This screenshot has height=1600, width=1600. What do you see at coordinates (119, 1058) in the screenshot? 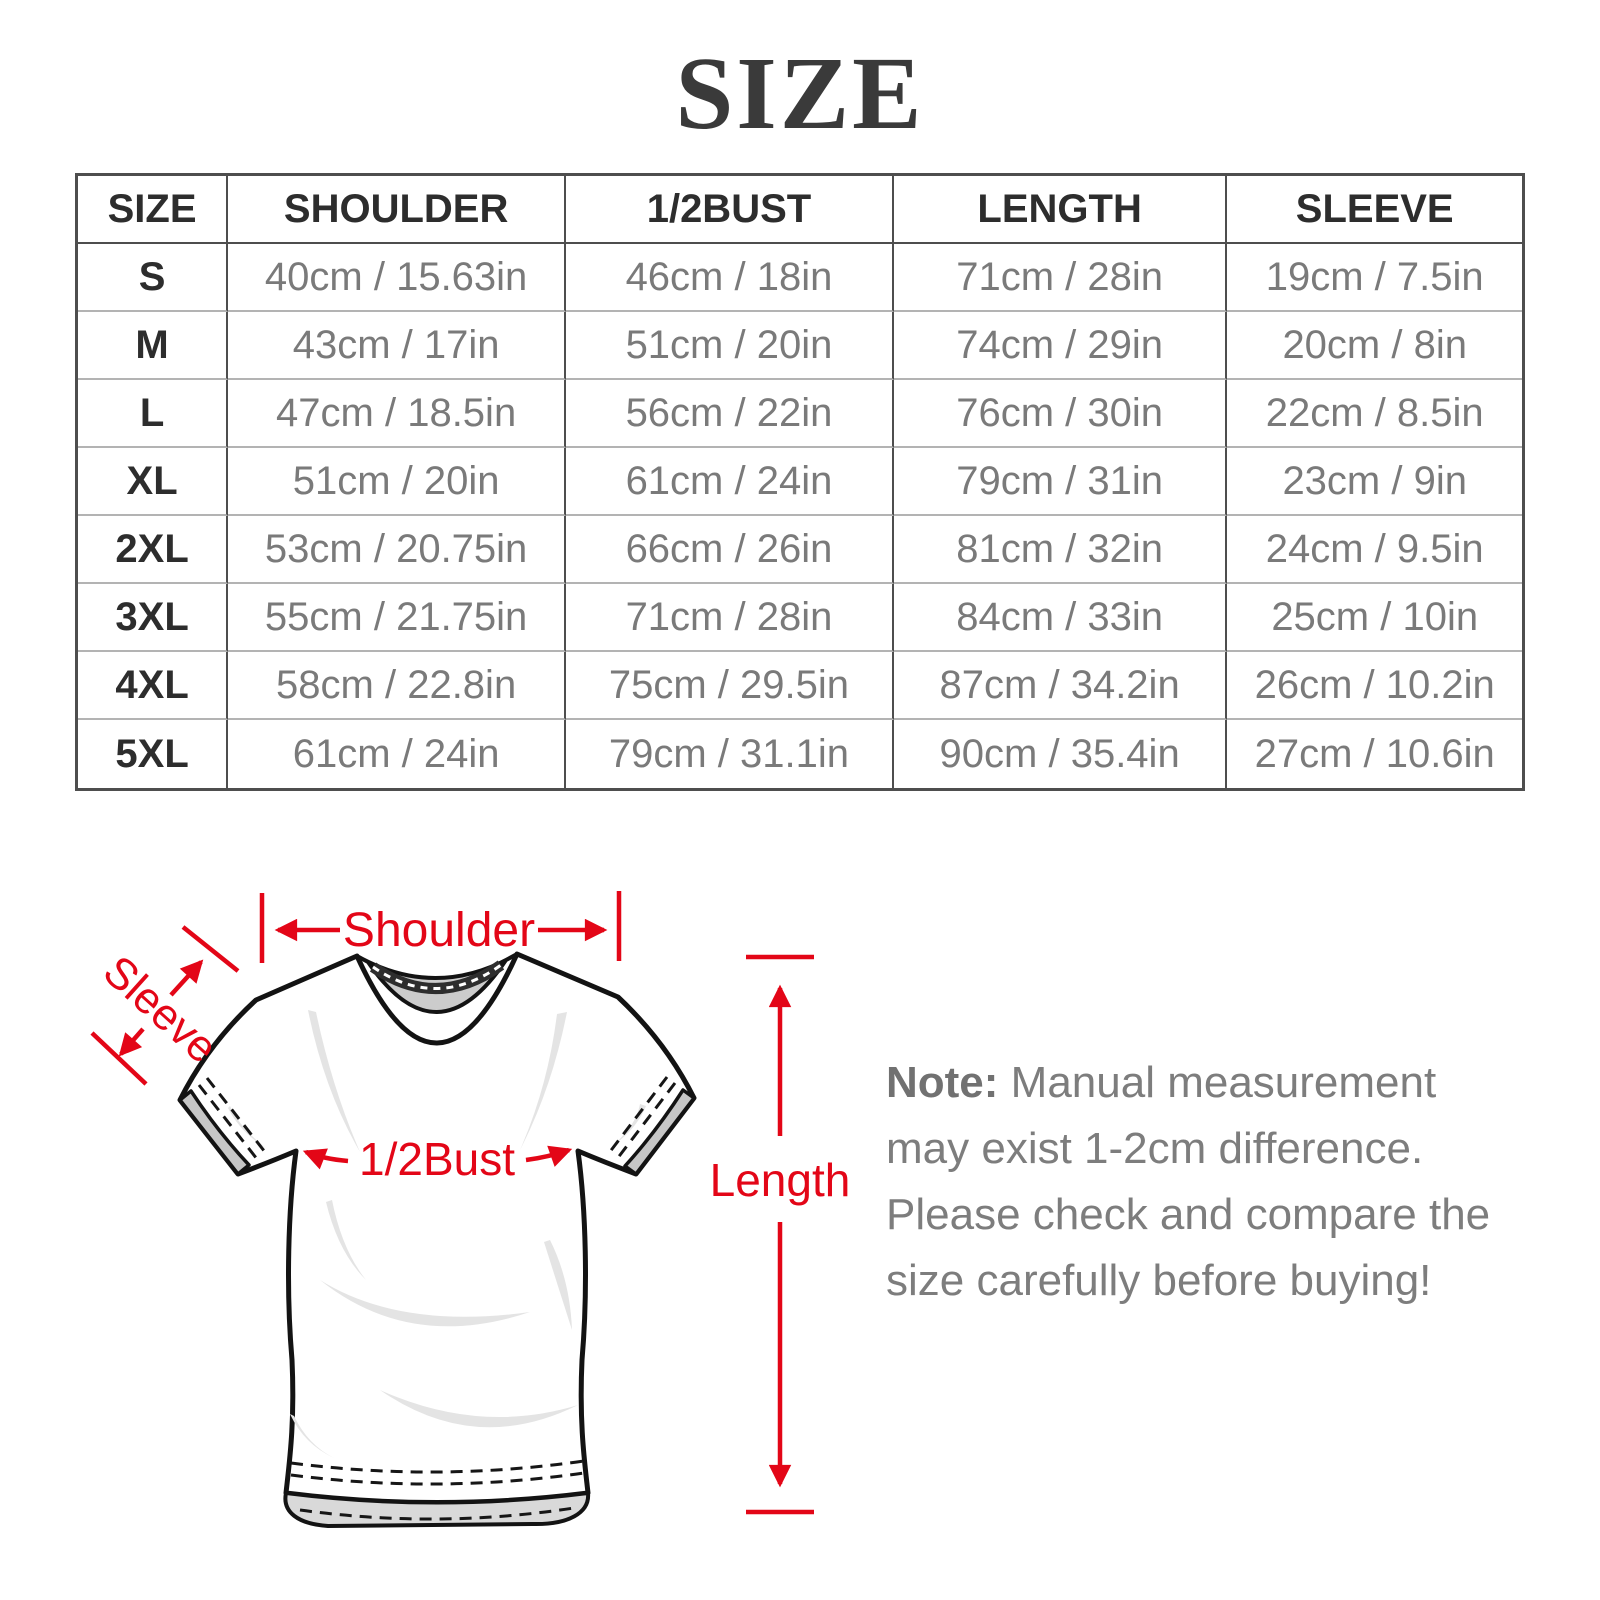
I see `sleeve-tick-bottom` at bounding box center [119, 1058].